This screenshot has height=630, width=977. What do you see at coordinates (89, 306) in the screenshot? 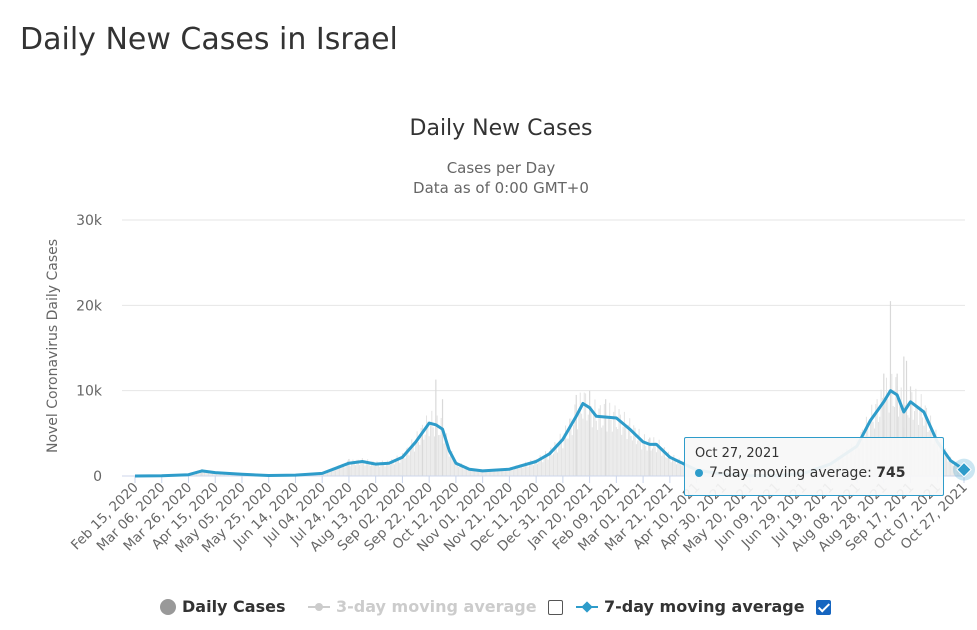
I see `y-tick-label: 20k` at bounding box center [89, 306].